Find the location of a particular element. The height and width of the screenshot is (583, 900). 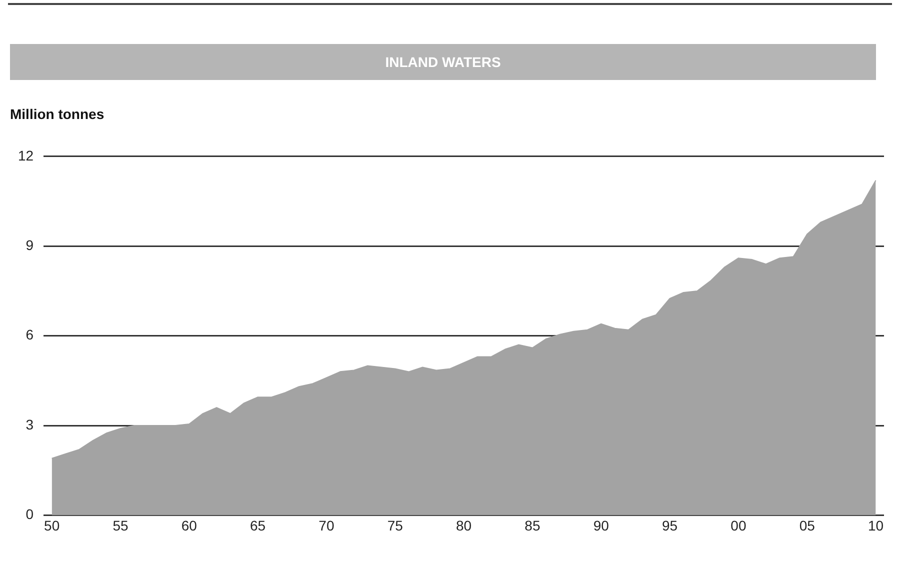

chart-title: INLAND WATERS is located at coordinates (443, 62).